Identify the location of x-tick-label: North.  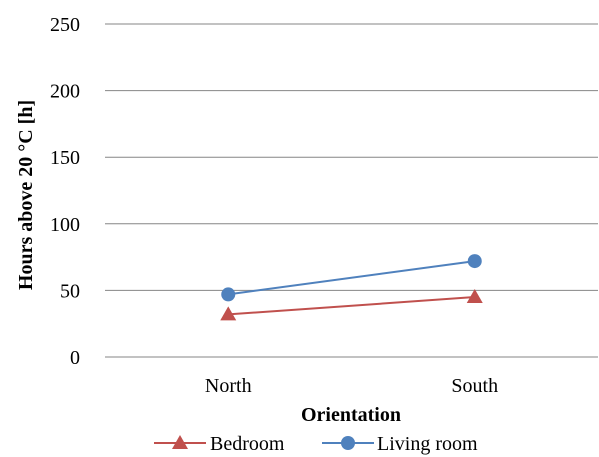
(228, 386).